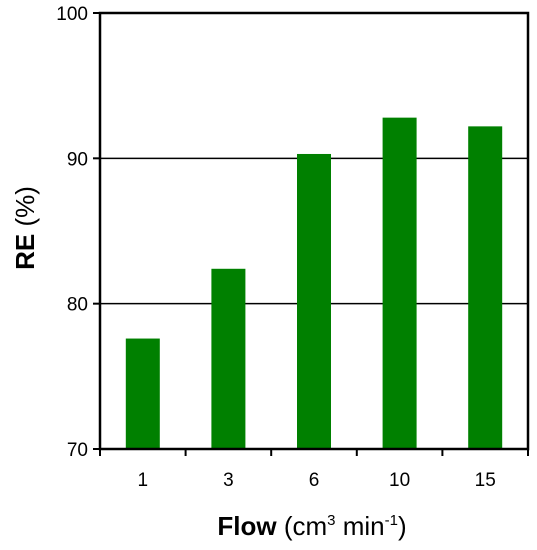 The height and width of the screenshot is (550, 537). I want to click on y-axis: 70 80 90 100, so click(78, 232).